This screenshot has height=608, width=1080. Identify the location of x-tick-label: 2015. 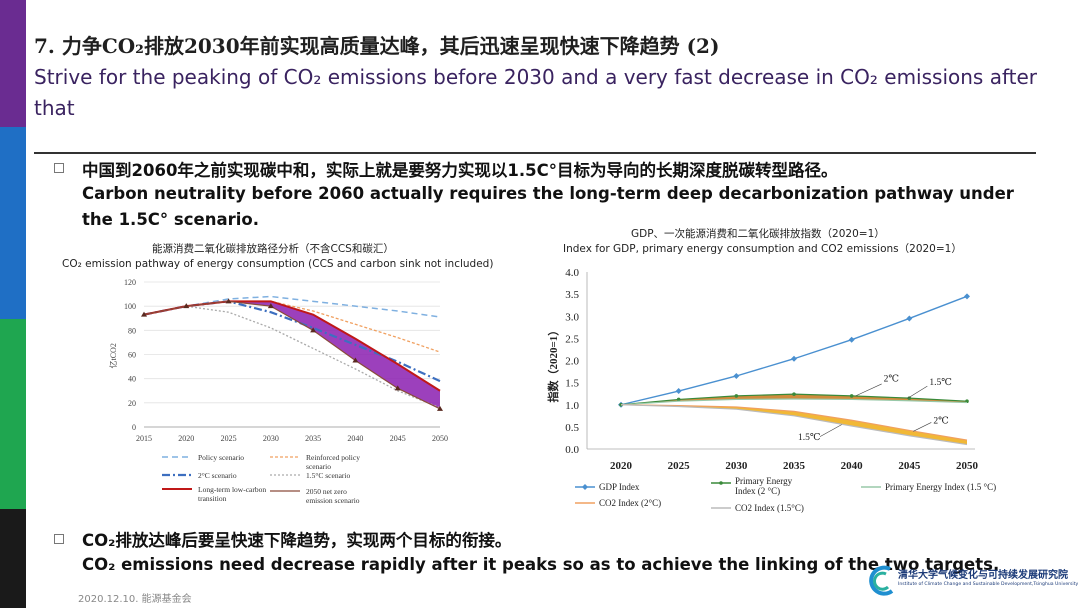
(144, 438).